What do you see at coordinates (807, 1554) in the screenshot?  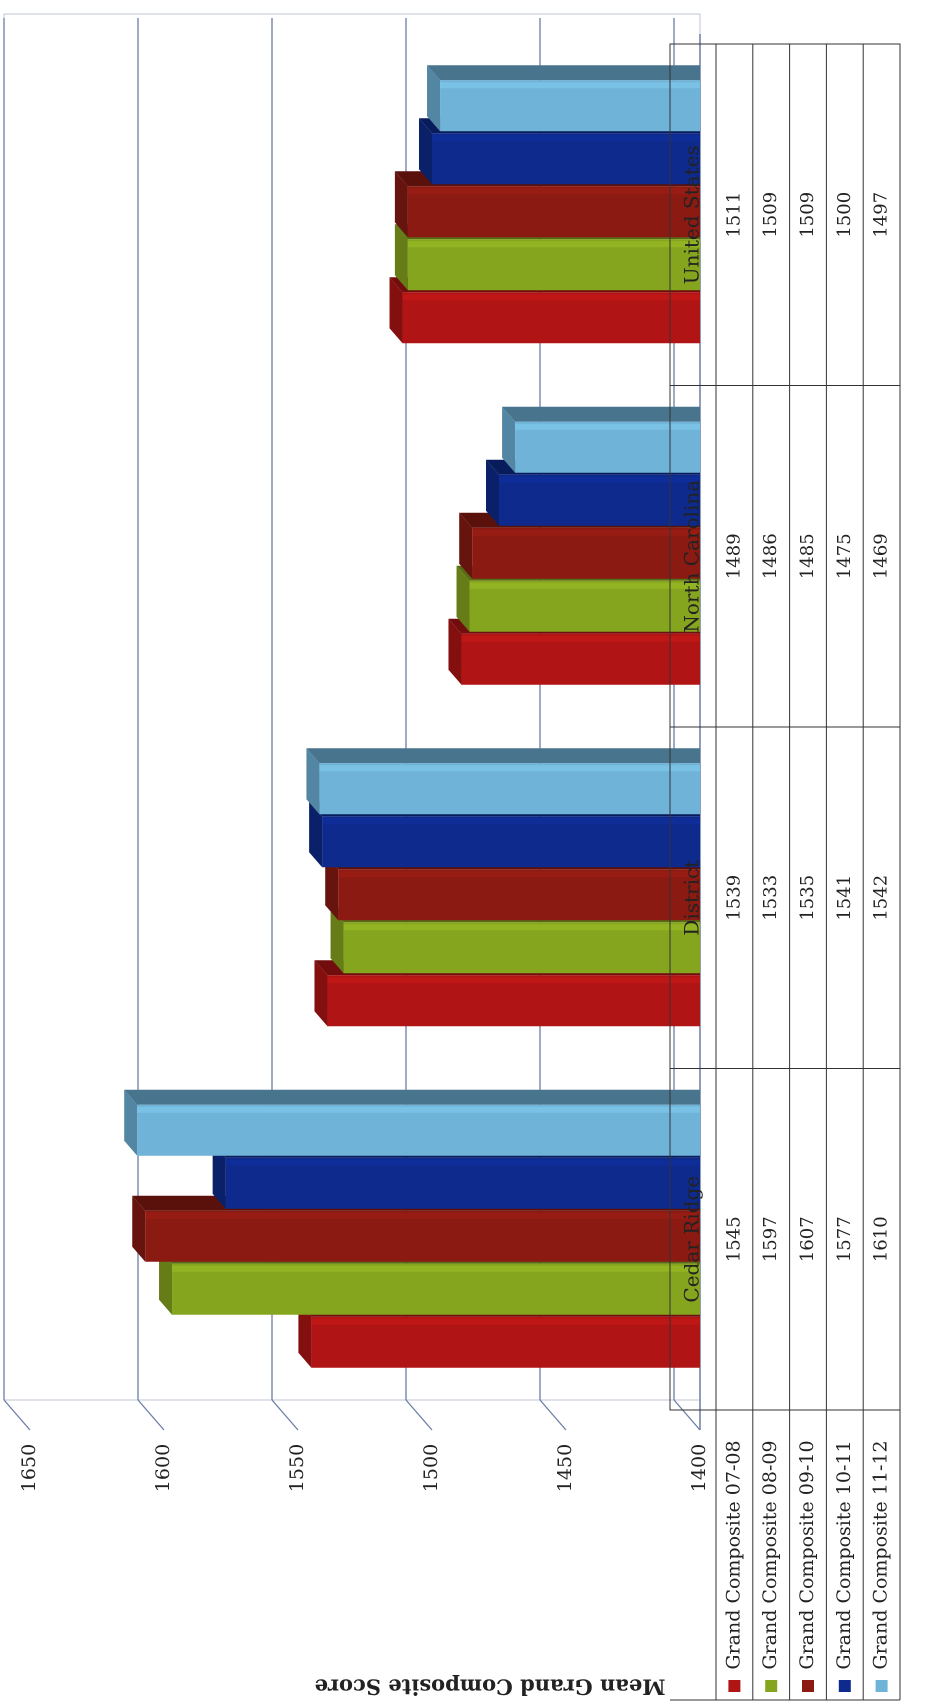 I see `legend-entry: Grand Composite 09-10` at bounding box center [807, 1554].